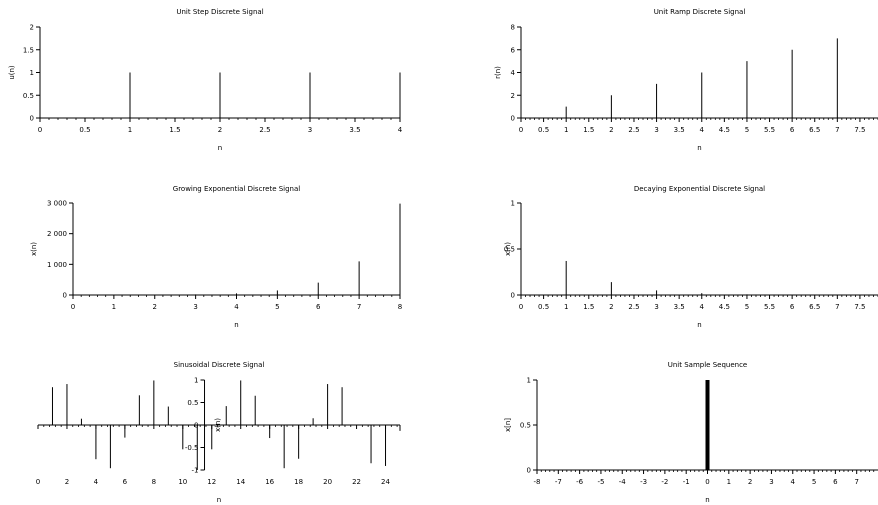  What do you see at coordinates (513, 73) in the screenshot?
I see `y-tick-label: 4` at bounding box center [513, 73].